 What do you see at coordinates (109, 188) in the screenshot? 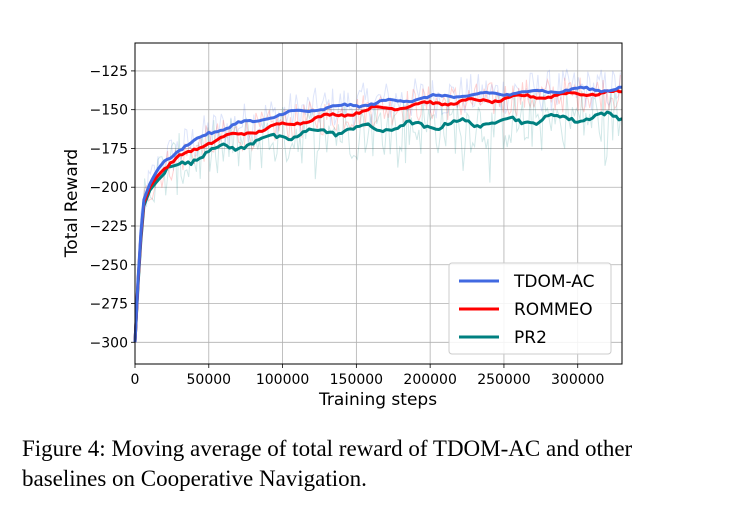
I see `y-tick-label: −200` at bounding box center [109, 188].